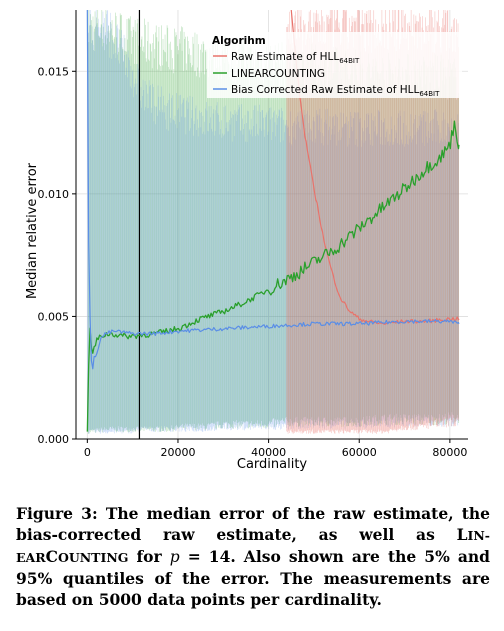  What do you see at coordinates (359, 452) in the screenshot?
I see `x-tick-label-3: 60000` at bounding box center [359, 452].